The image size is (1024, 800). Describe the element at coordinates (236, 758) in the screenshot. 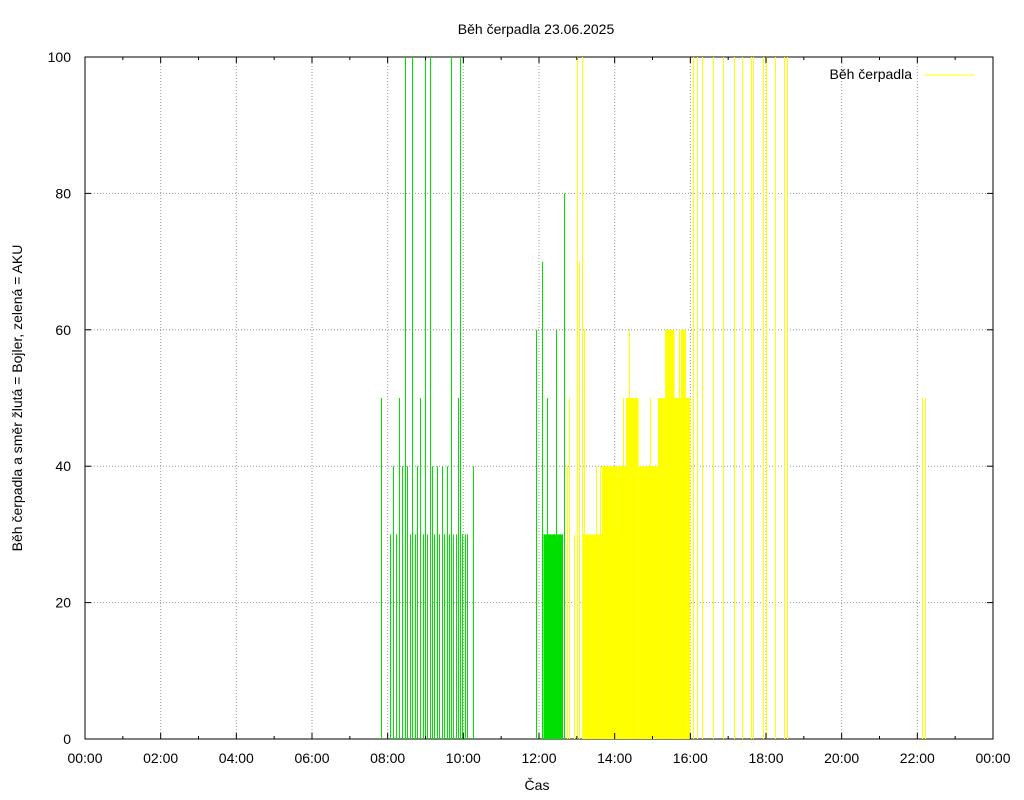

I see `x-tick-label: 04:00` at that location.